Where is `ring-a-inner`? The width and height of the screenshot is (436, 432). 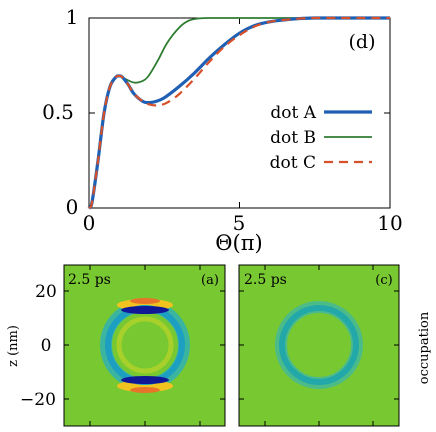
ring-a-inner is located at coordinates (145, 345).